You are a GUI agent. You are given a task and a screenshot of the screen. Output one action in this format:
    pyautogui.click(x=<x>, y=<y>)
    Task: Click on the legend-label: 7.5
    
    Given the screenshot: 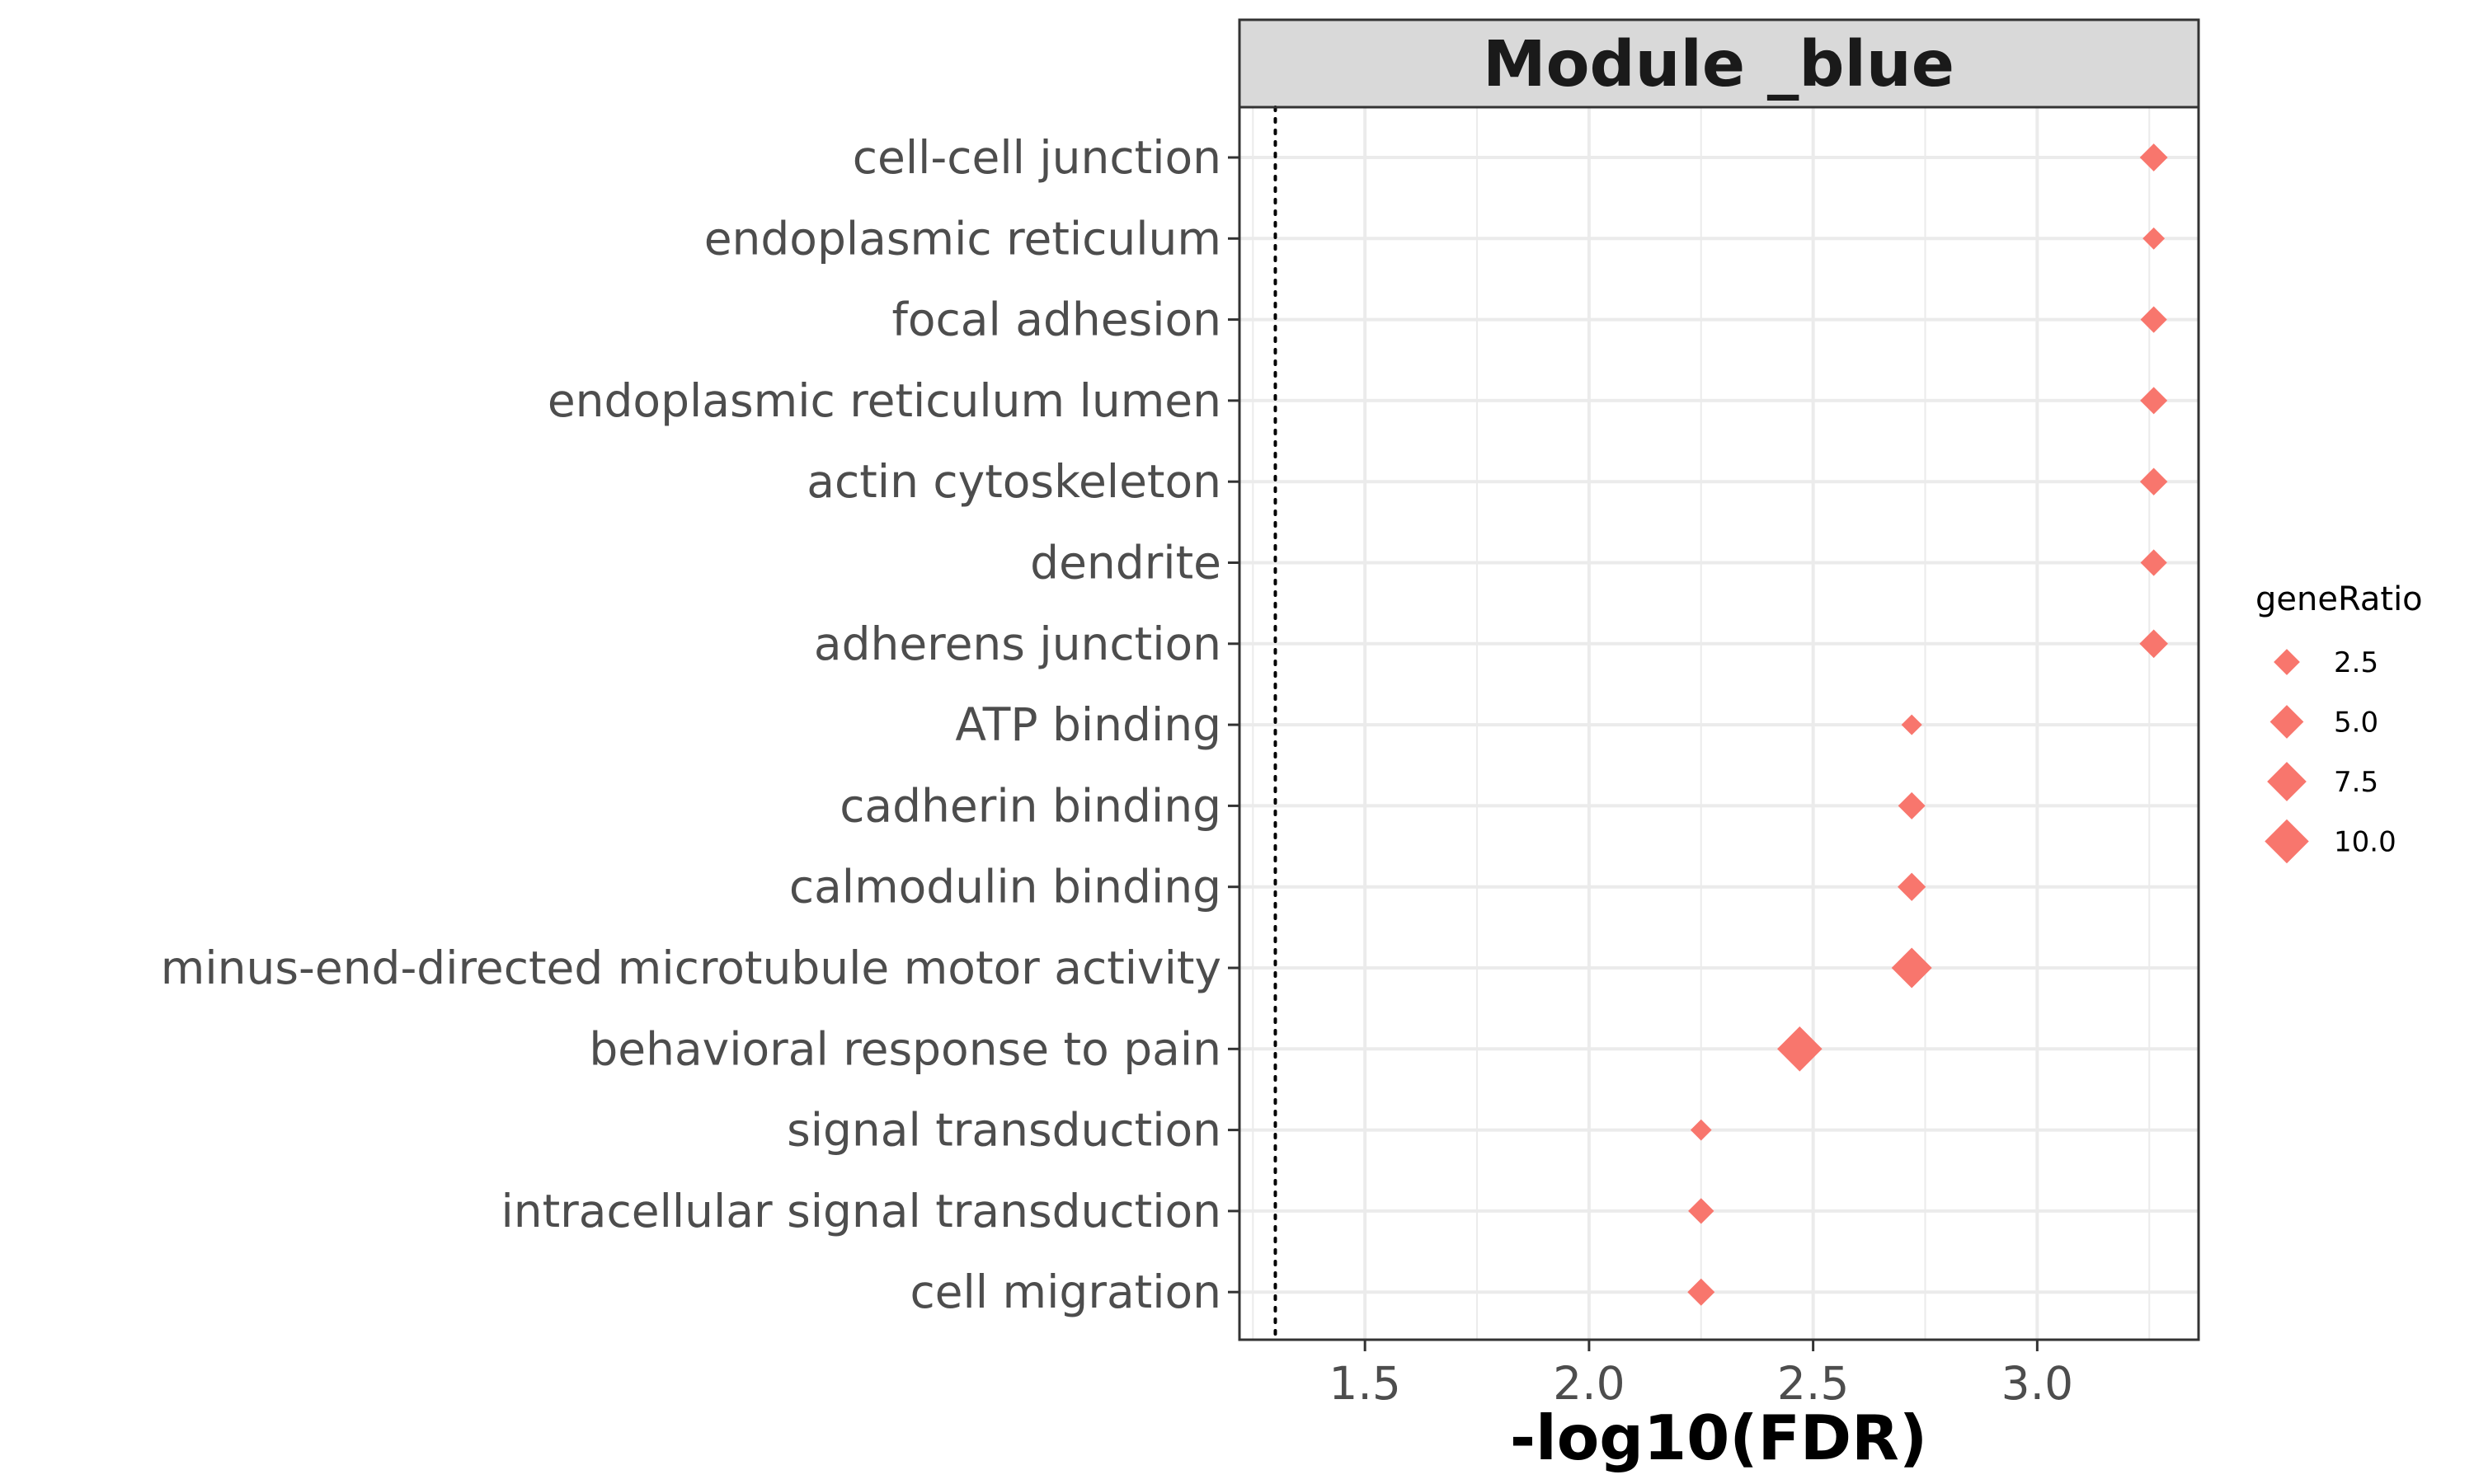 What is the action you would take?
    pyautogui.click(x=2356, y=782)
    